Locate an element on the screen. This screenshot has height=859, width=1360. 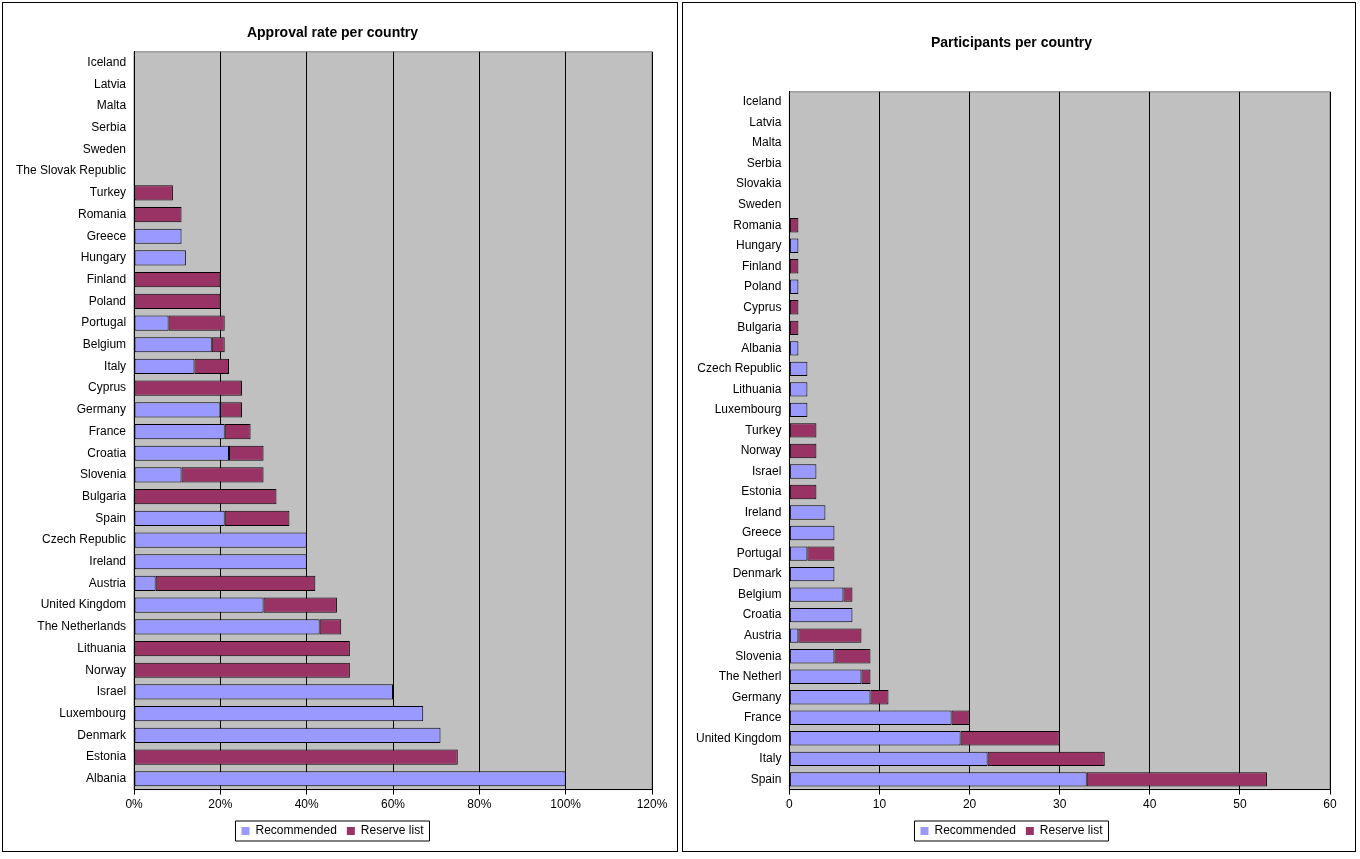
chart-title: Participants per country is located at coordinates (1011, 42).